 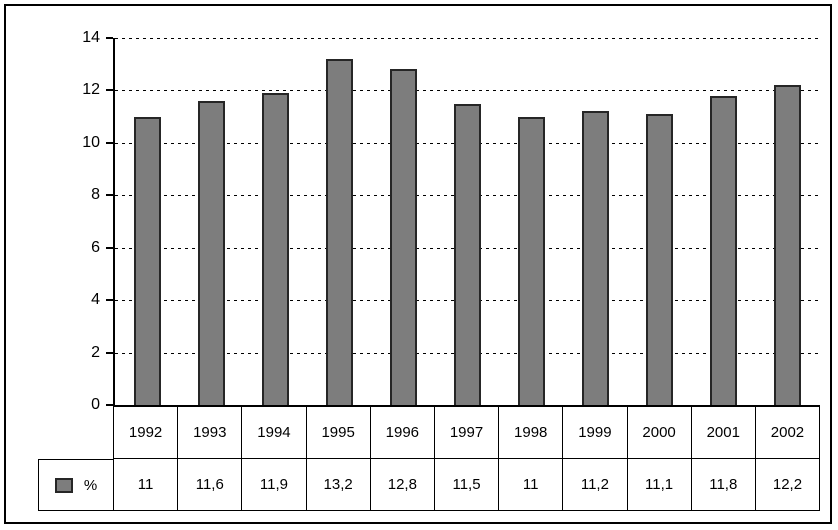 I want to click on value-cell-1997: 11,5, so click(x=467, y=484).